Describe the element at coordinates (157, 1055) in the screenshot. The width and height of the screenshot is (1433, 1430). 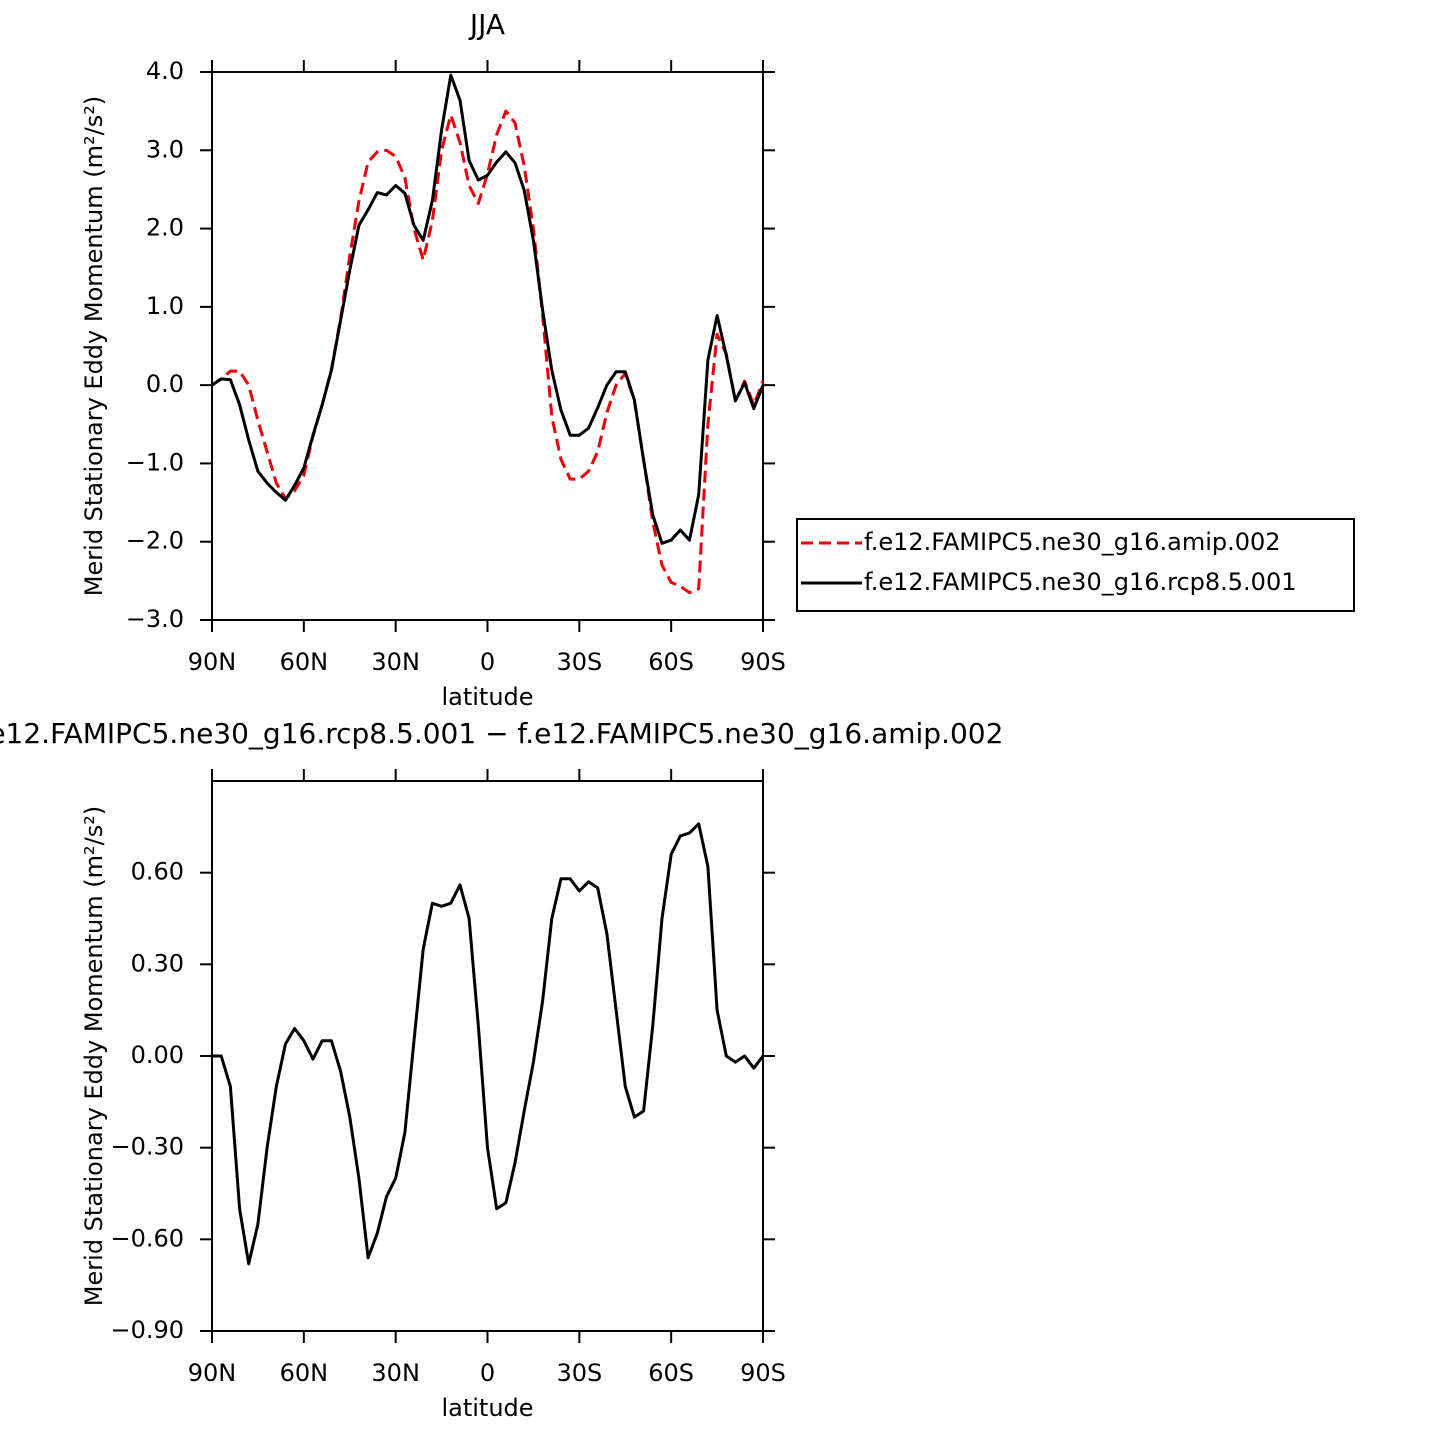
I see `y-tick-label: 0.00` at that location.